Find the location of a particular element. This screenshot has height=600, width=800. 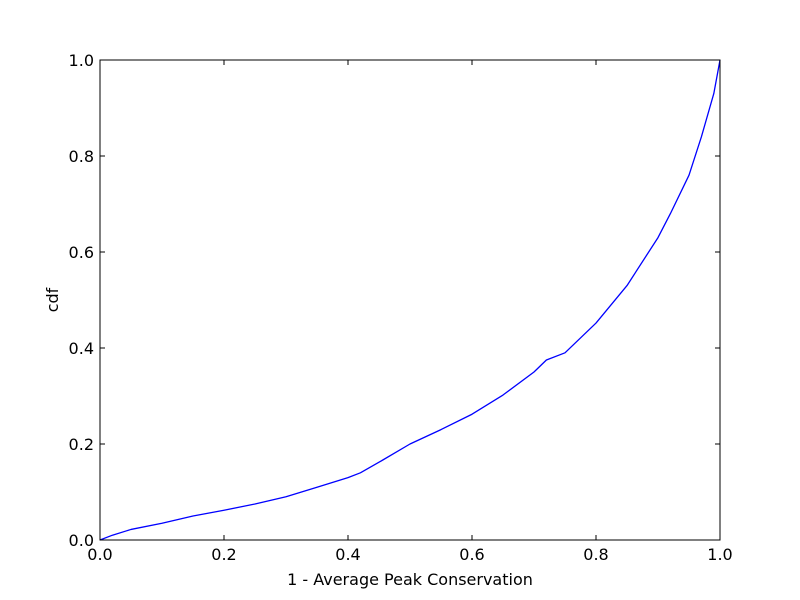

y-tick-label: 0.4 is located at coordinates (81, 348).